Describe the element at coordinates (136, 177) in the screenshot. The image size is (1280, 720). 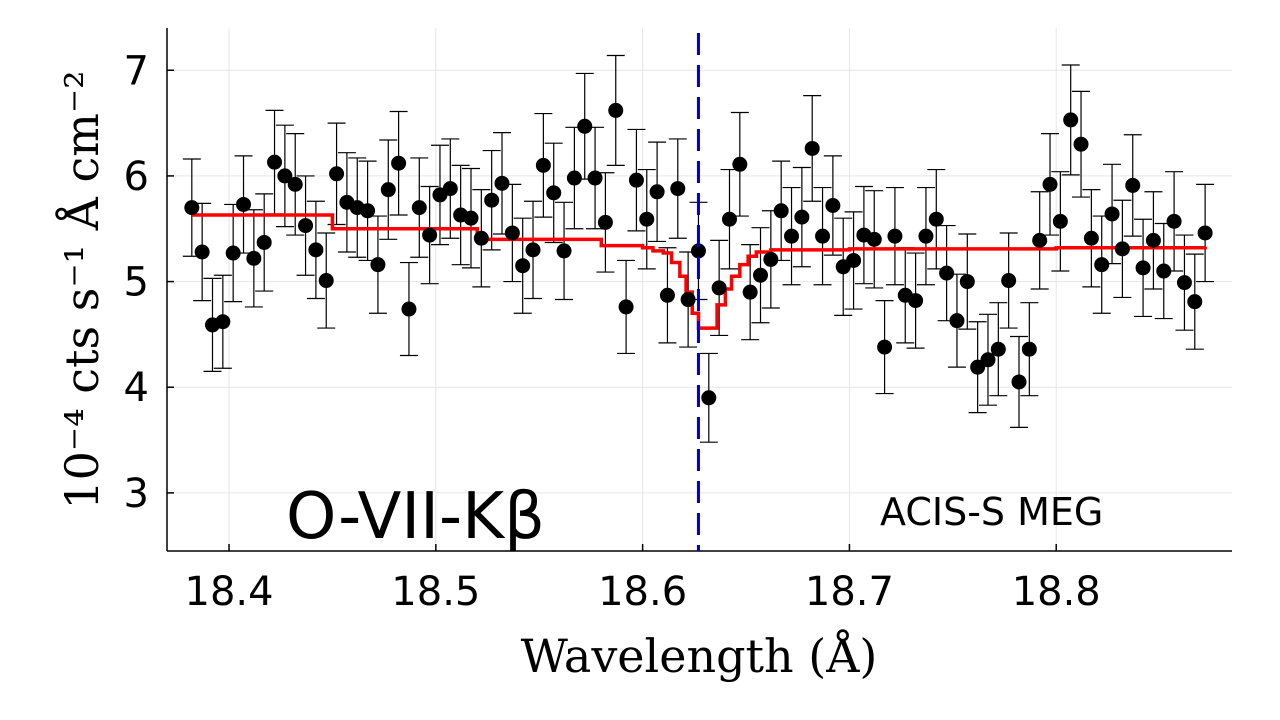
I see `y-tick-label: 6` at that location.